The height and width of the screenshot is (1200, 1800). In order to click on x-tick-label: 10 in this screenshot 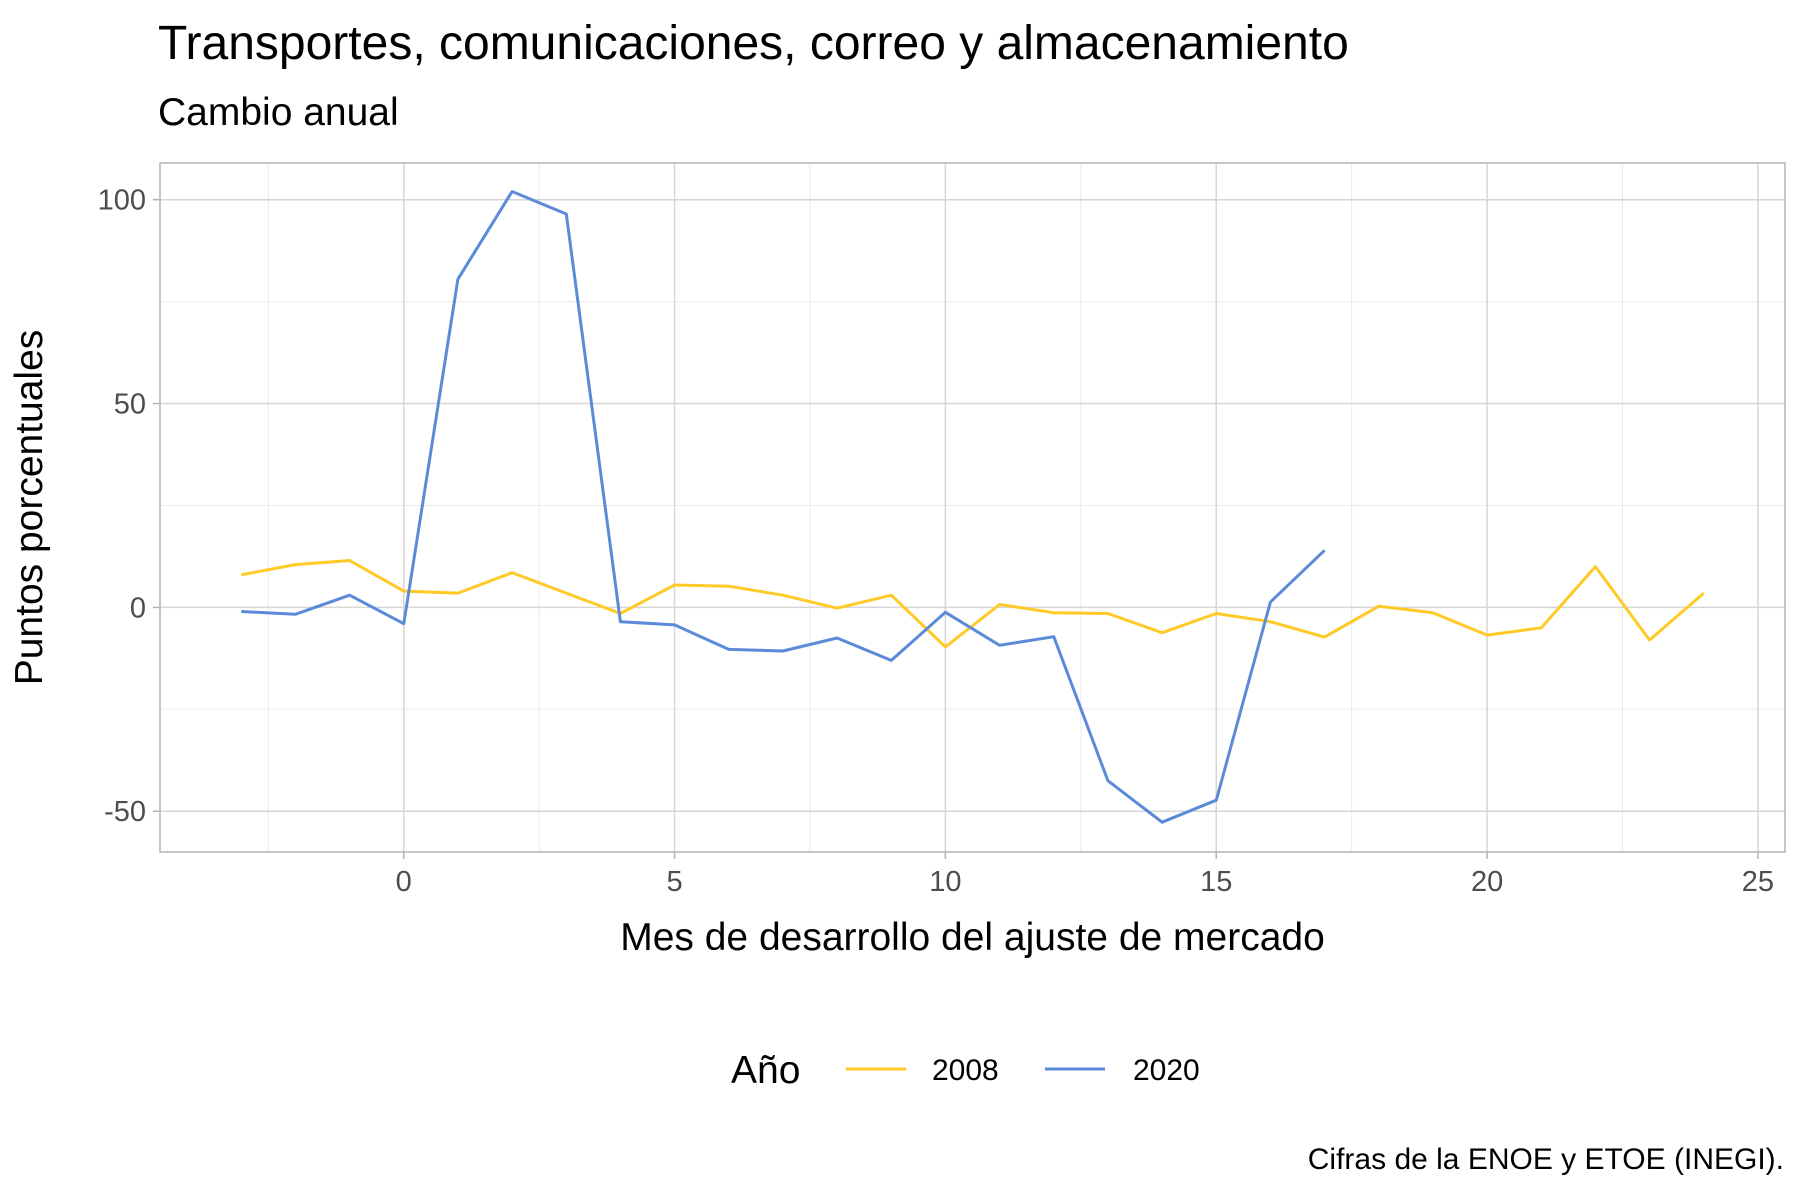, I will do `click(945, 882)`.